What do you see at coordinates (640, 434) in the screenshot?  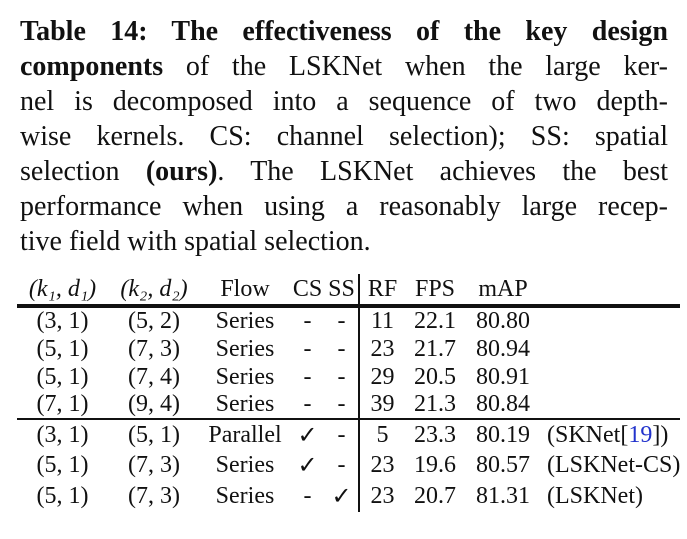 I see `citation-link: 19` at bounding box center [640, 434].